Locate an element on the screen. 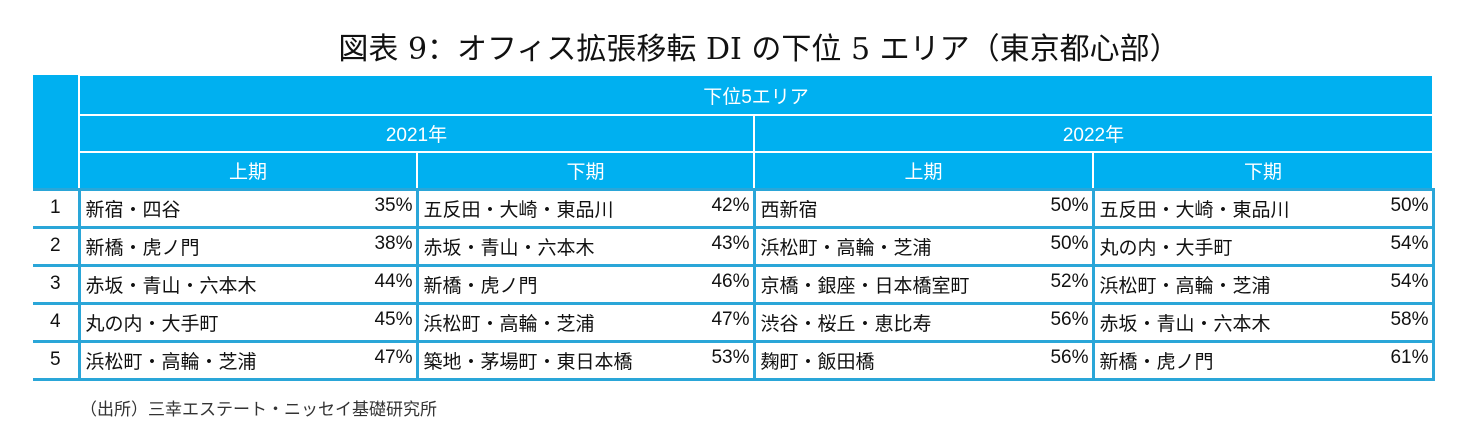 This screenshot has width=1468, height=443. area-cell: 浜松町・高輪・芝浦 54% is located at coordinates (1263, 284).